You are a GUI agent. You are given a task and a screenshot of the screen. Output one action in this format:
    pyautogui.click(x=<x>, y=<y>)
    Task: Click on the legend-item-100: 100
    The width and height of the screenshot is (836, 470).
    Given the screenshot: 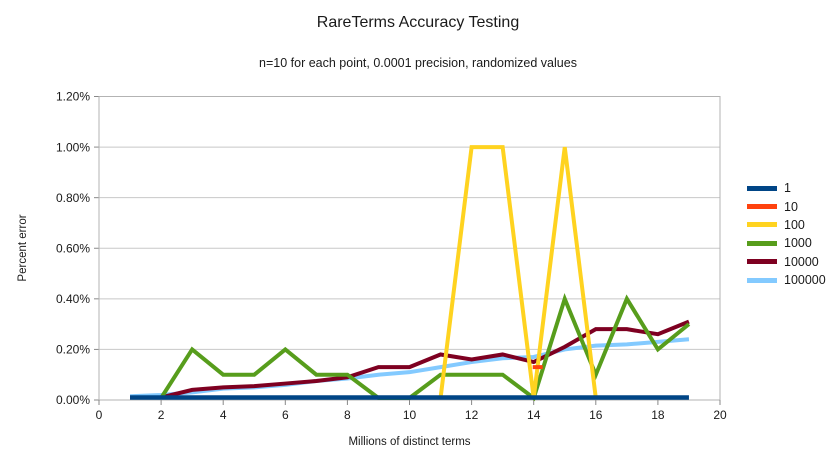 What is the action you would take?
    pyautogui.click(x=786, y=225)
    